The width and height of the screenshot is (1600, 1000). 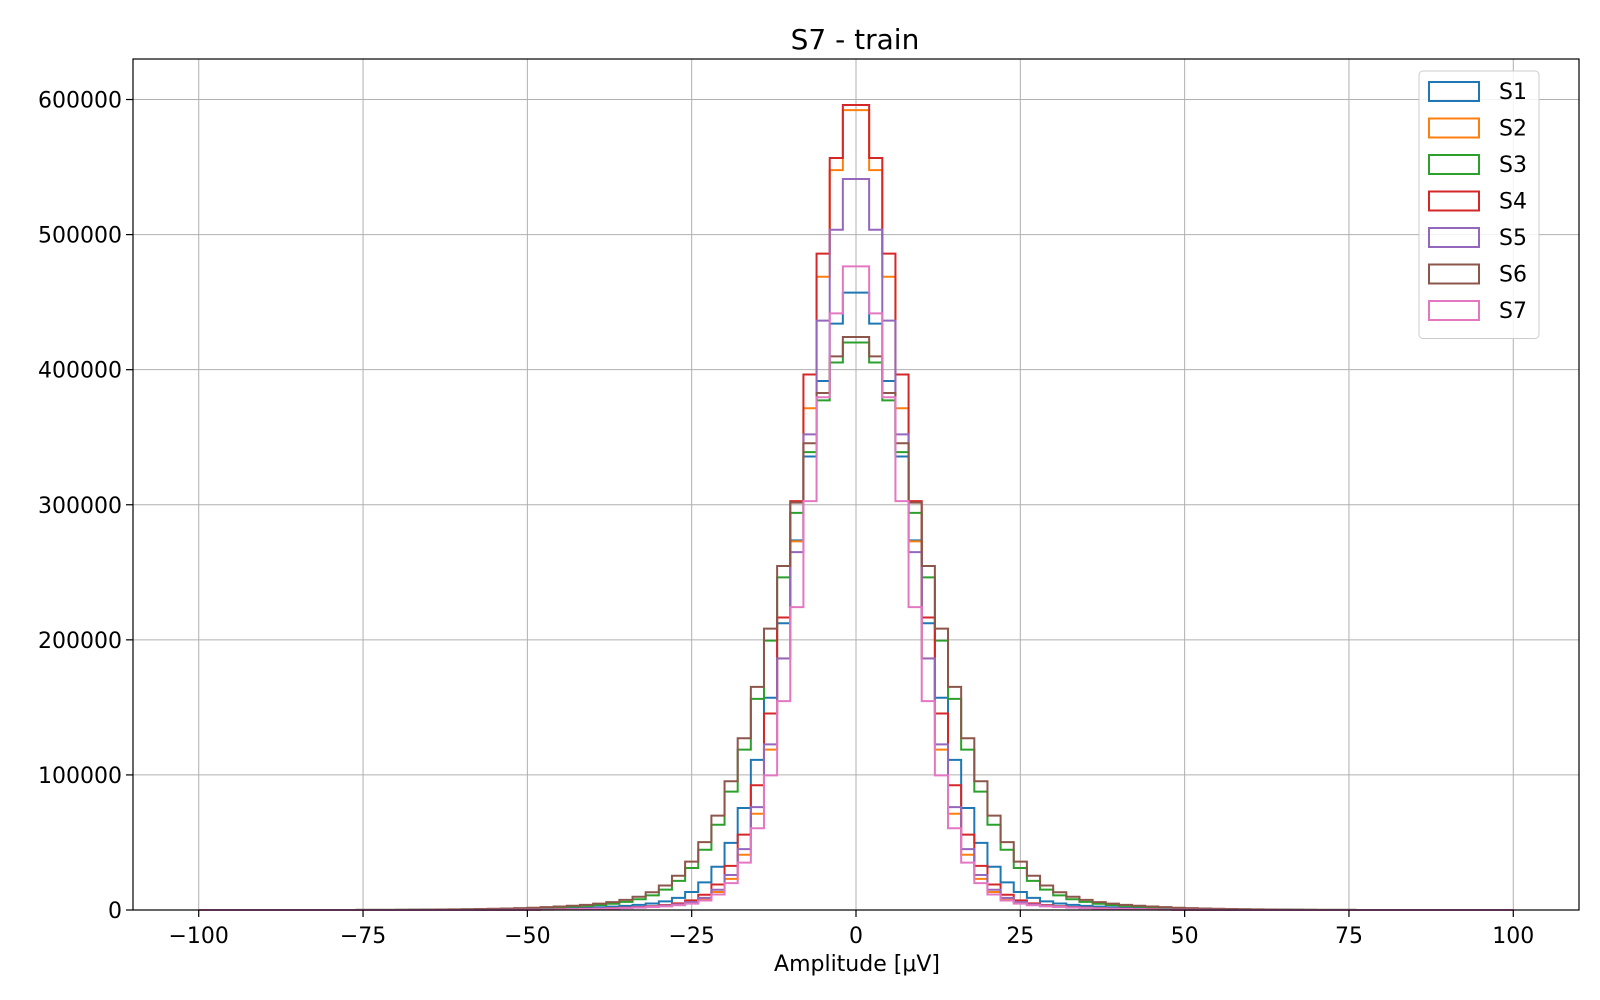 I want to click on x-axis: −100 −75 −50 −25 0 25 50 75 100, so click(x=851, y=929).